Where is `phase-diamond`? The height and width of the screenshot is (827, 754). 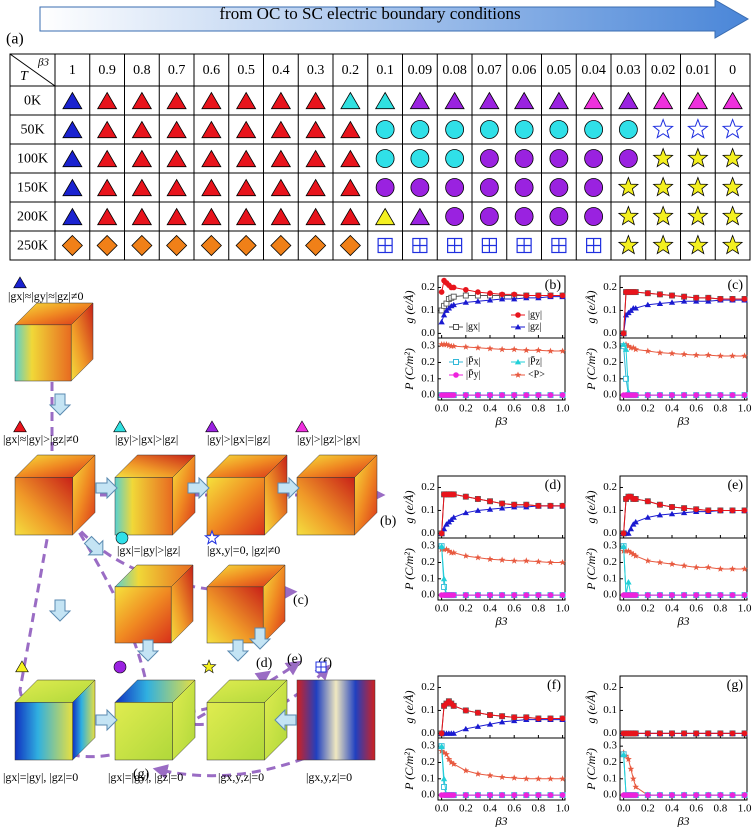 phase-diamond is located at coordinates (177, 245).